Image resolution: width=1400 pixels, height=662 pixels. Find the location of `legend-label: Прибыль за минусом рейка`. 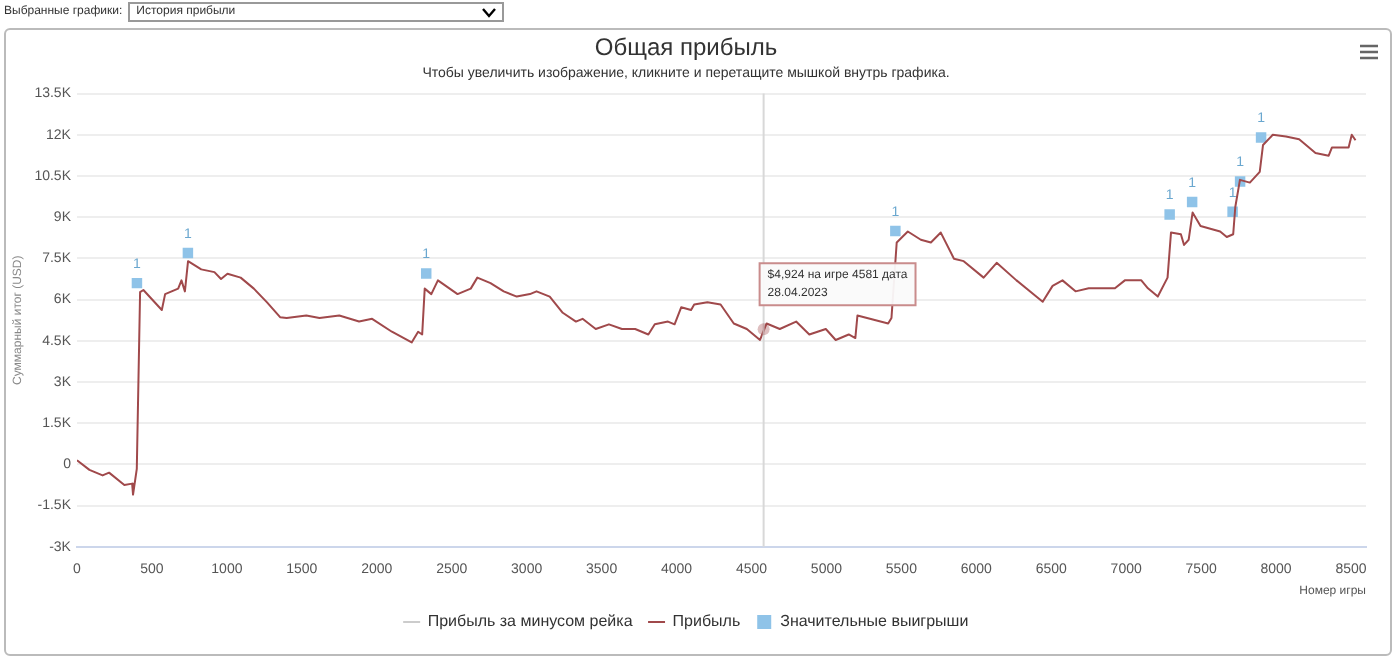

legend-label: Прибыль за минусом рейка is located at coordinates (530, 621).